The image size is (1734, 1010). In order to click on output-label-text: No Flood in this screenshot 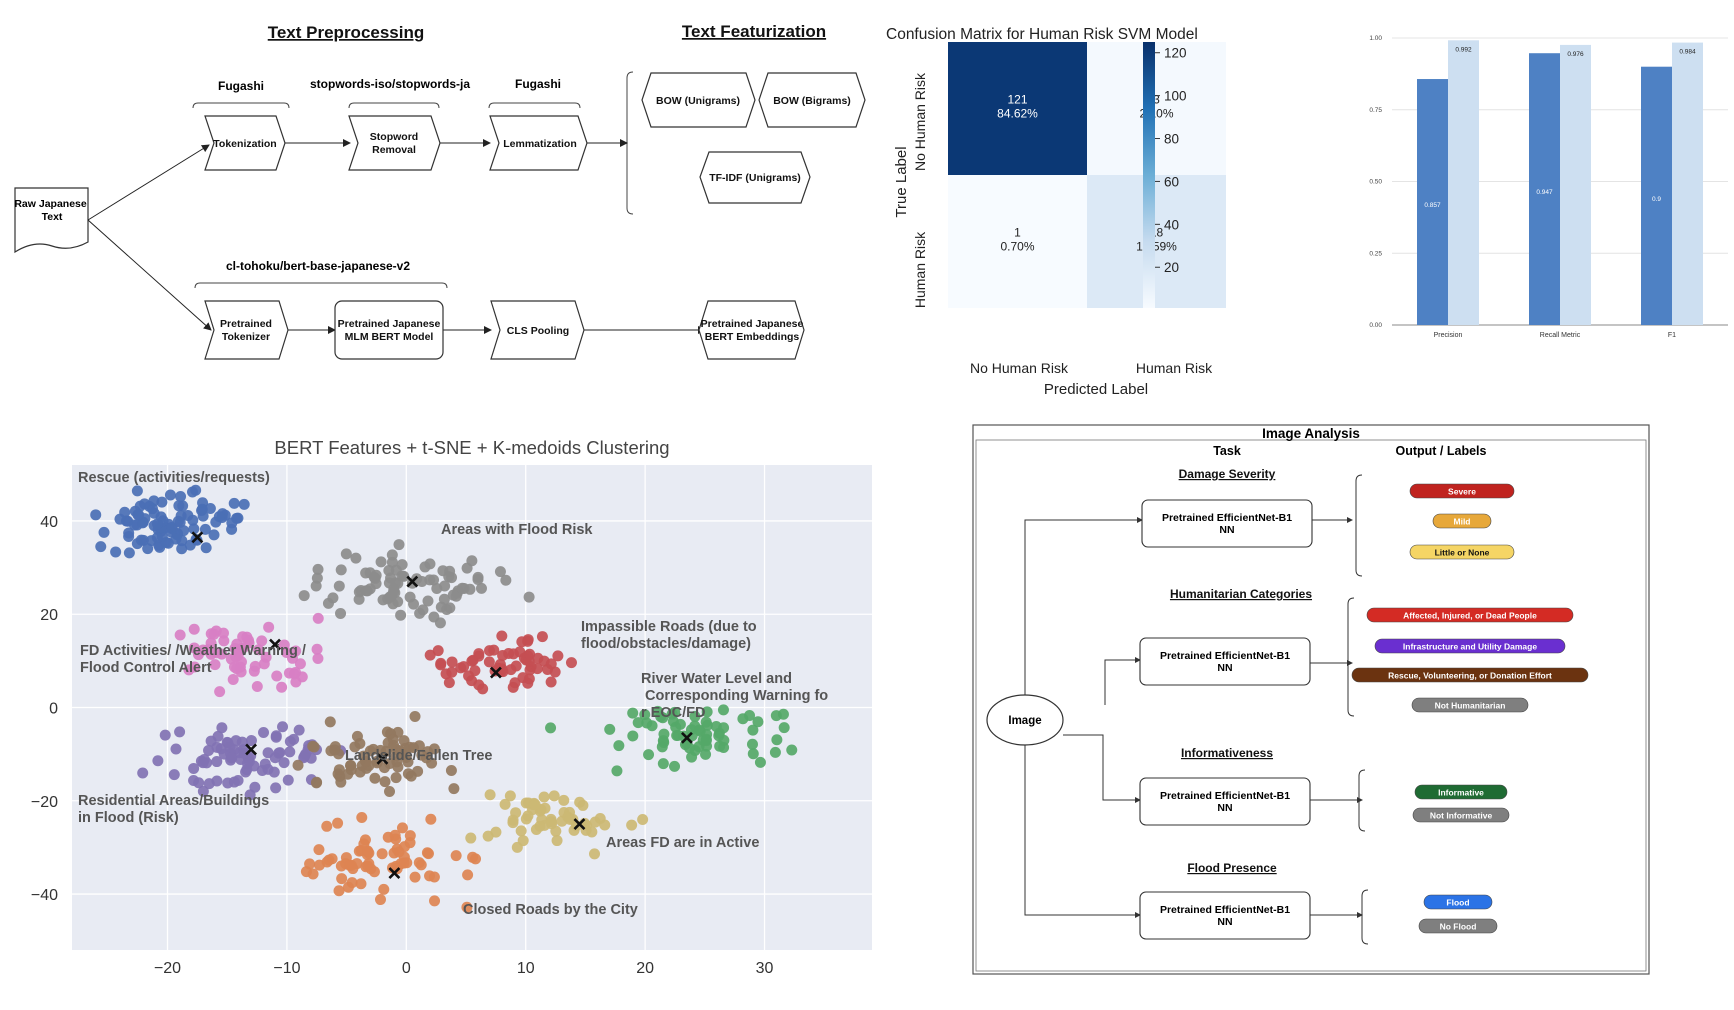, I will do `click(1458, 927)`.